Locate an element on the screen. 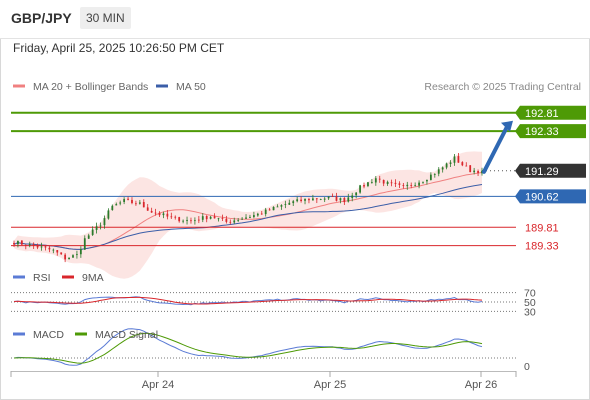 The image size is (590, 400). time-tick-label: Apr 24 is located at coordinates (158, 385).